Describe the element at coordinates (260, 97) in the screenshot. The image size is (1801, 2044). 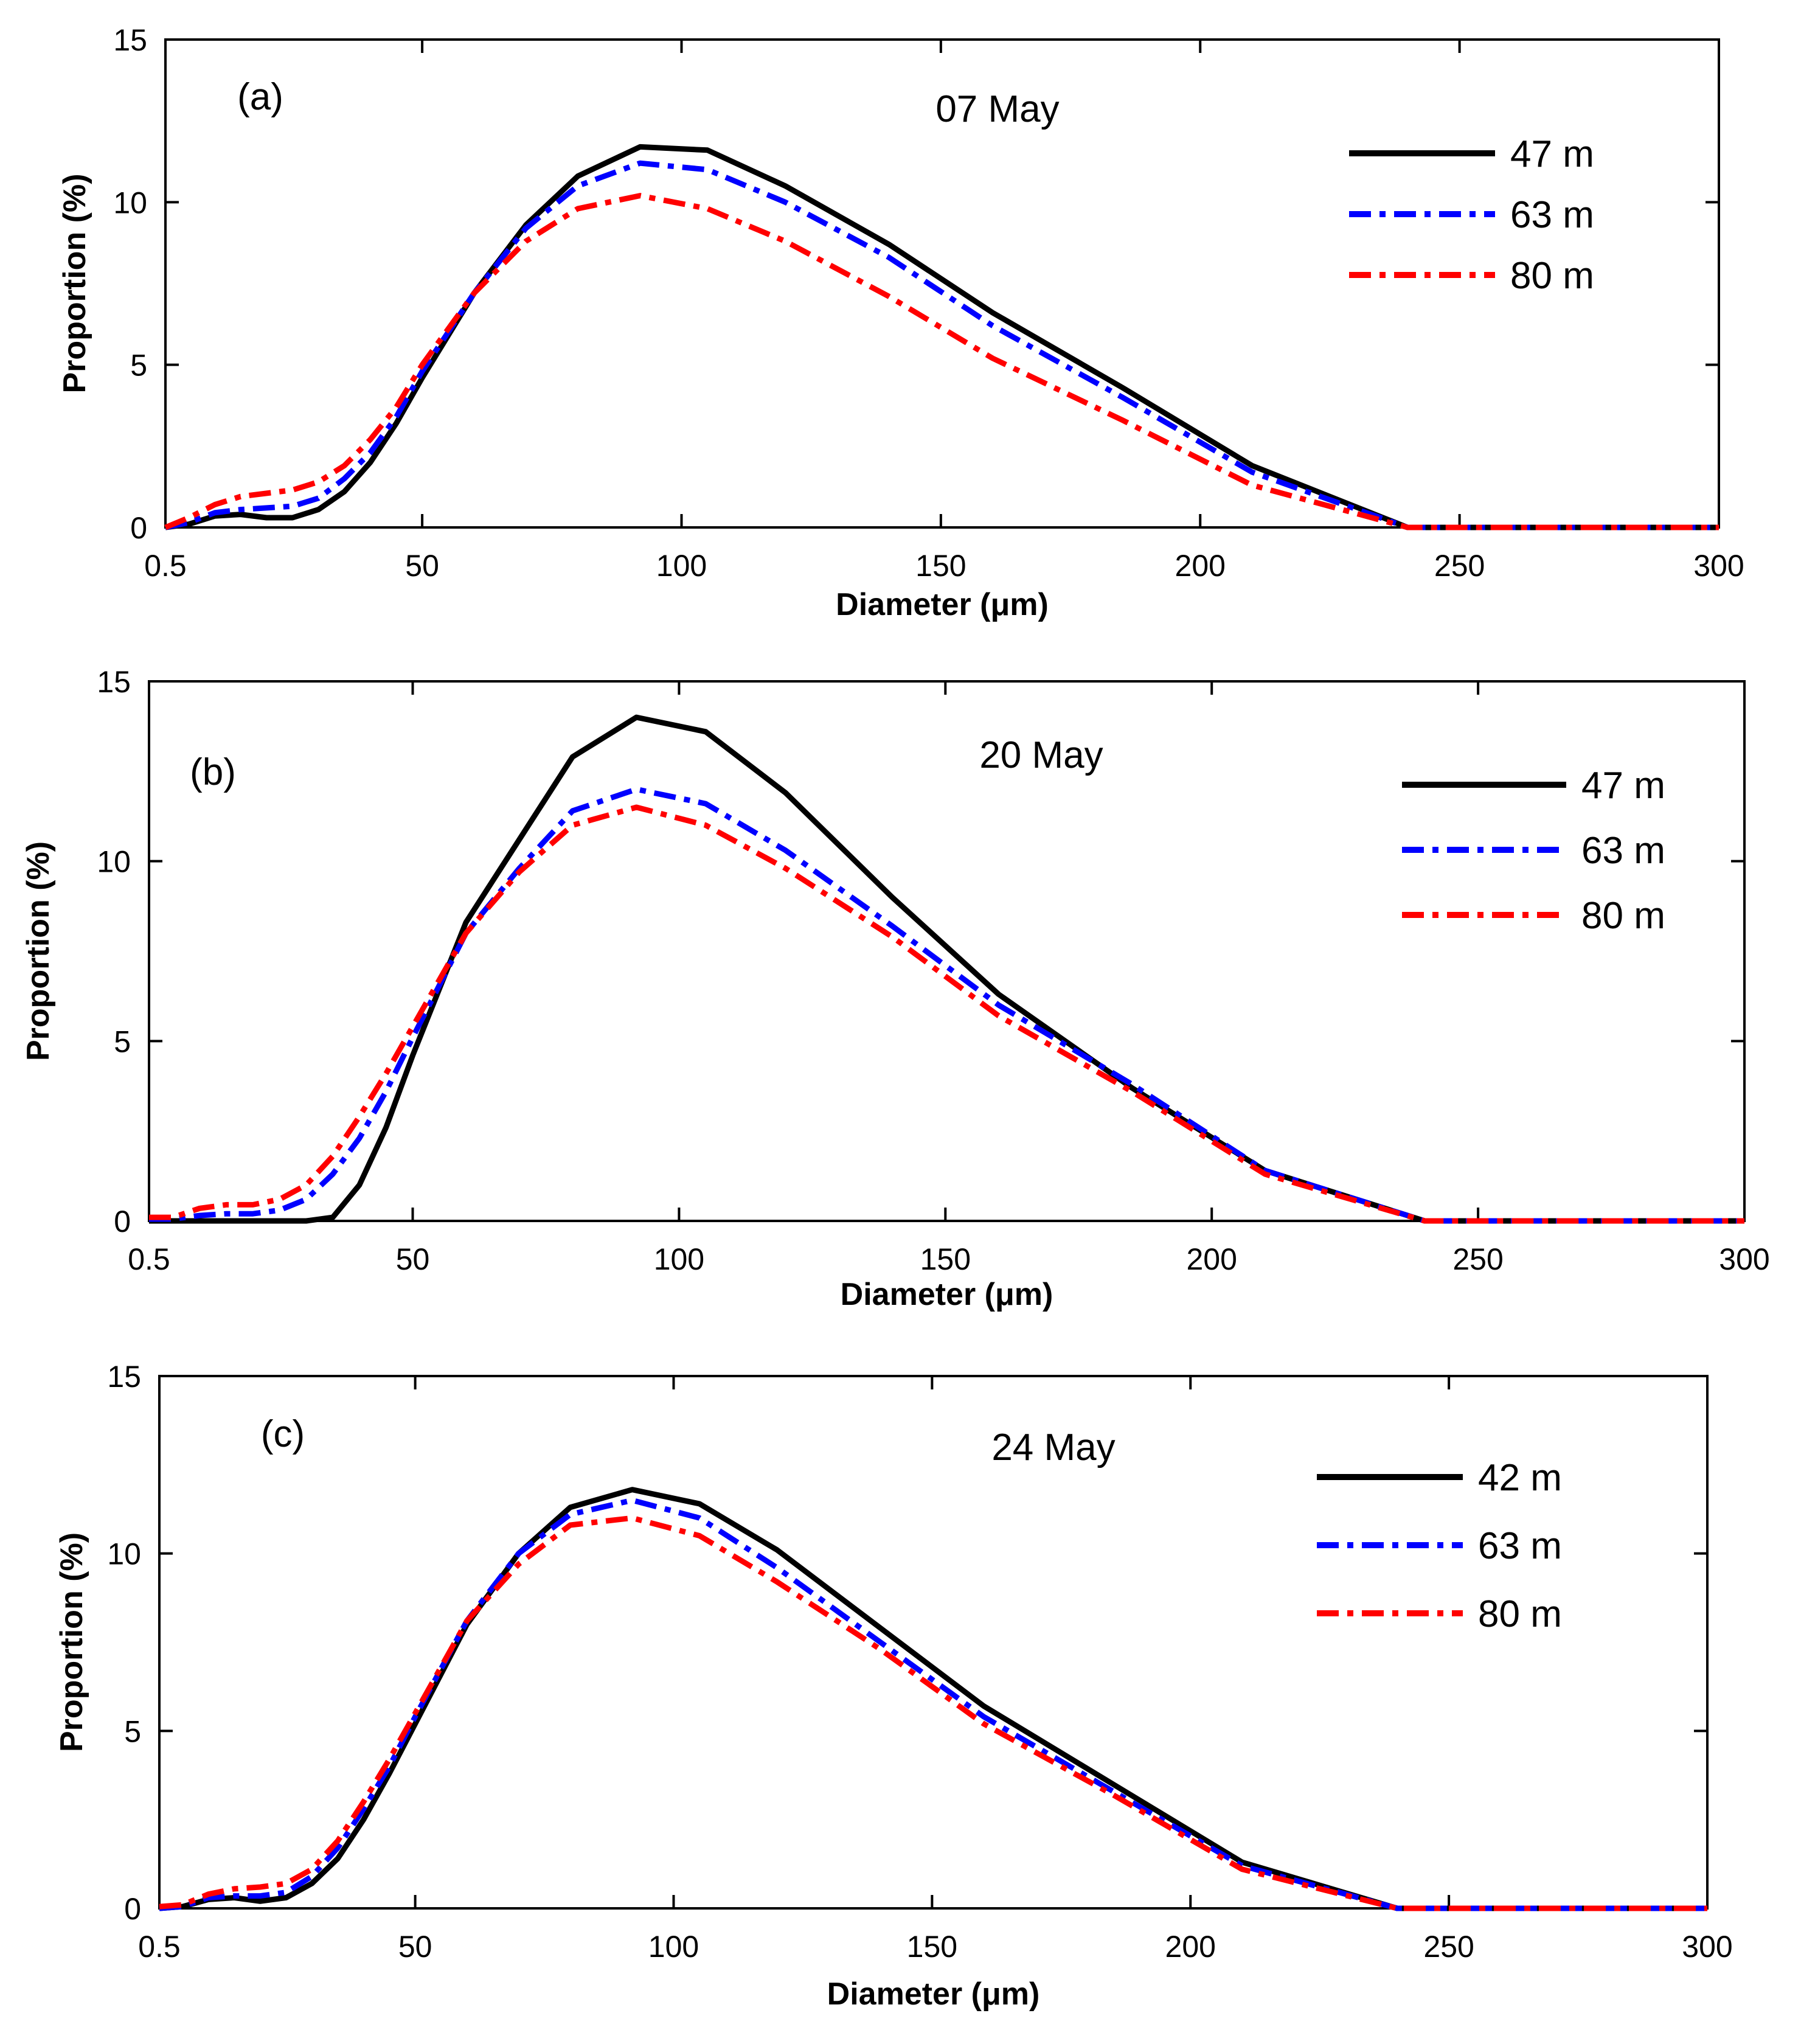
I see `panel-label: (a)` at that location.